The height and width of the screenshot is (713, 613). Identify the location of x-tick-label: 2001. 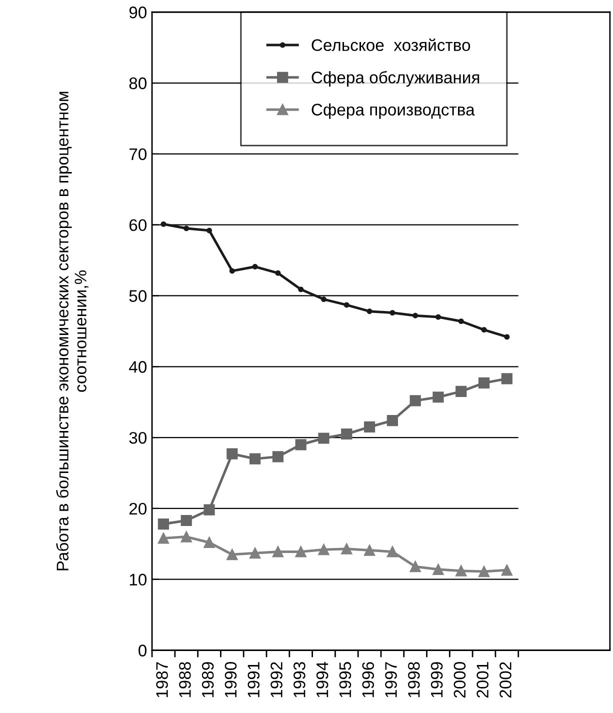
(482, 680).